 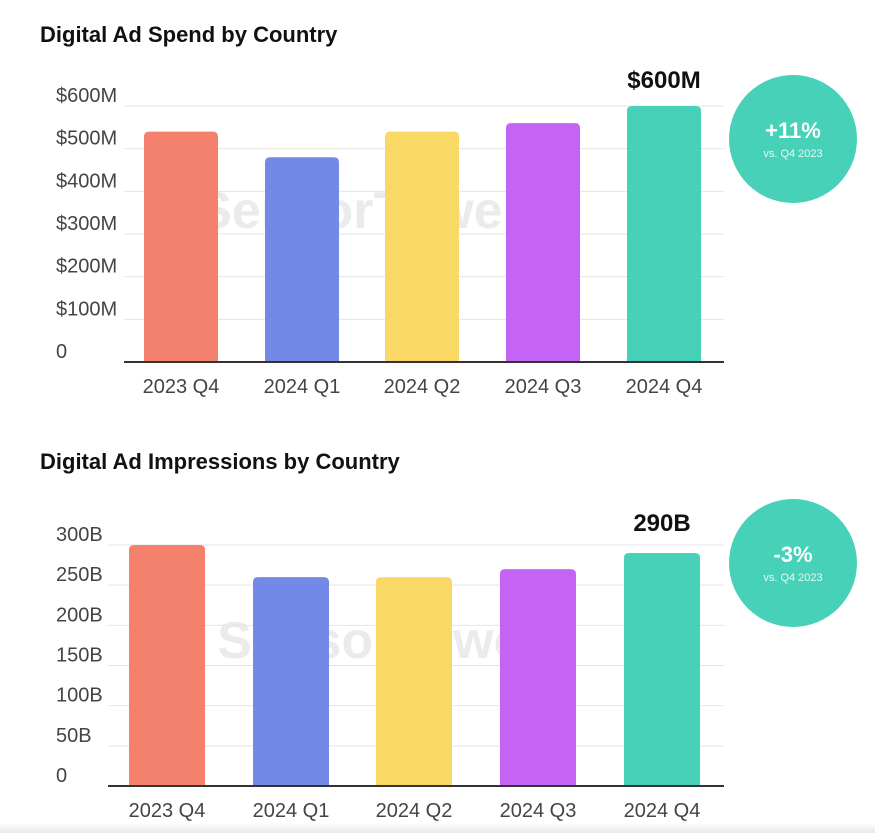 What do you see at coordinates (220, 461) in the screenshot?
I see `chart-title: Digital Ad Impressions by Country` at bounding box center [220, 461].